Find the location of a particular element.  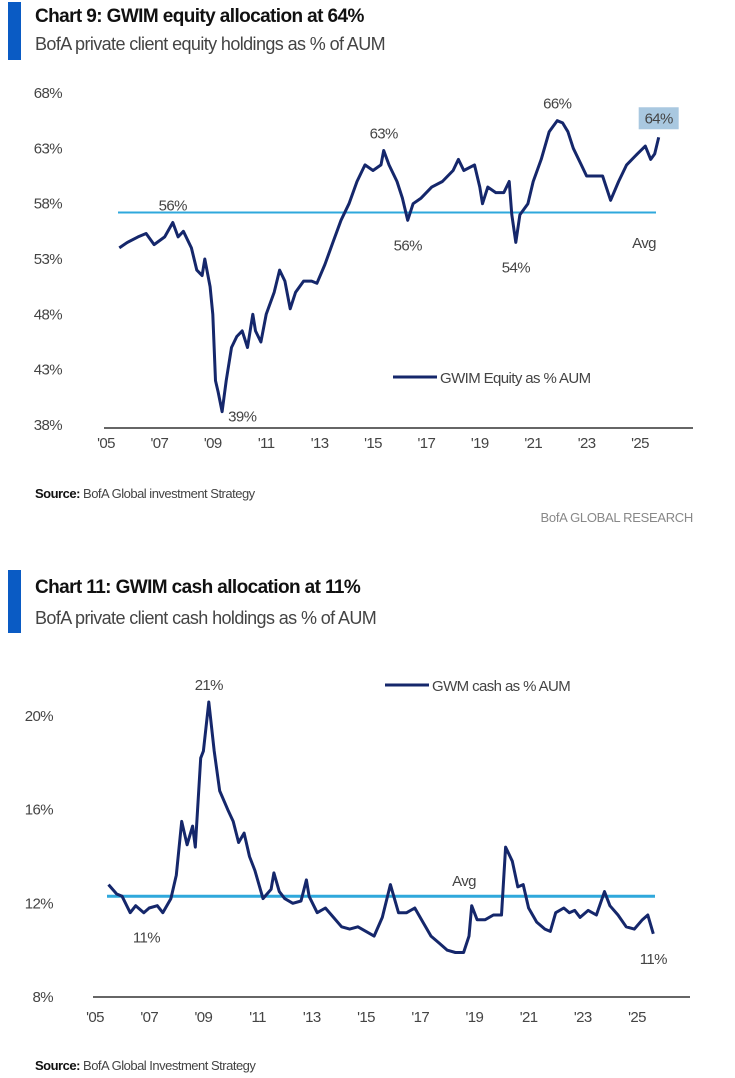

chart11-x-tick-label: '07 is located at coordinates (149, 1017).